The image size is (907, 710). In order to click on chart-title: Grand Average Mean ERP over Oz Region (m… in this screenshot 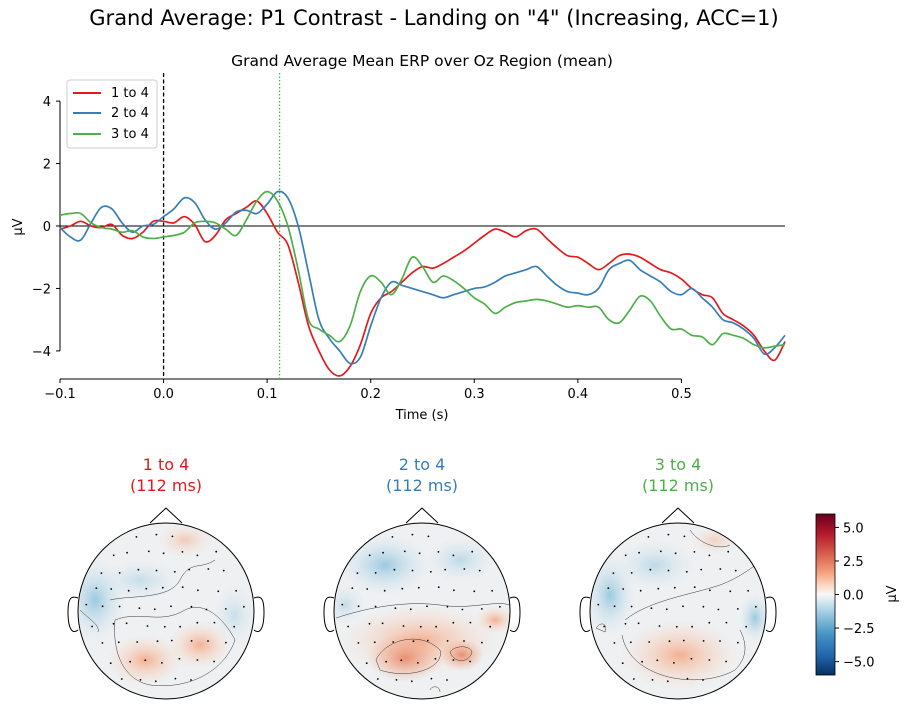, I will do `click(422, 61)`.